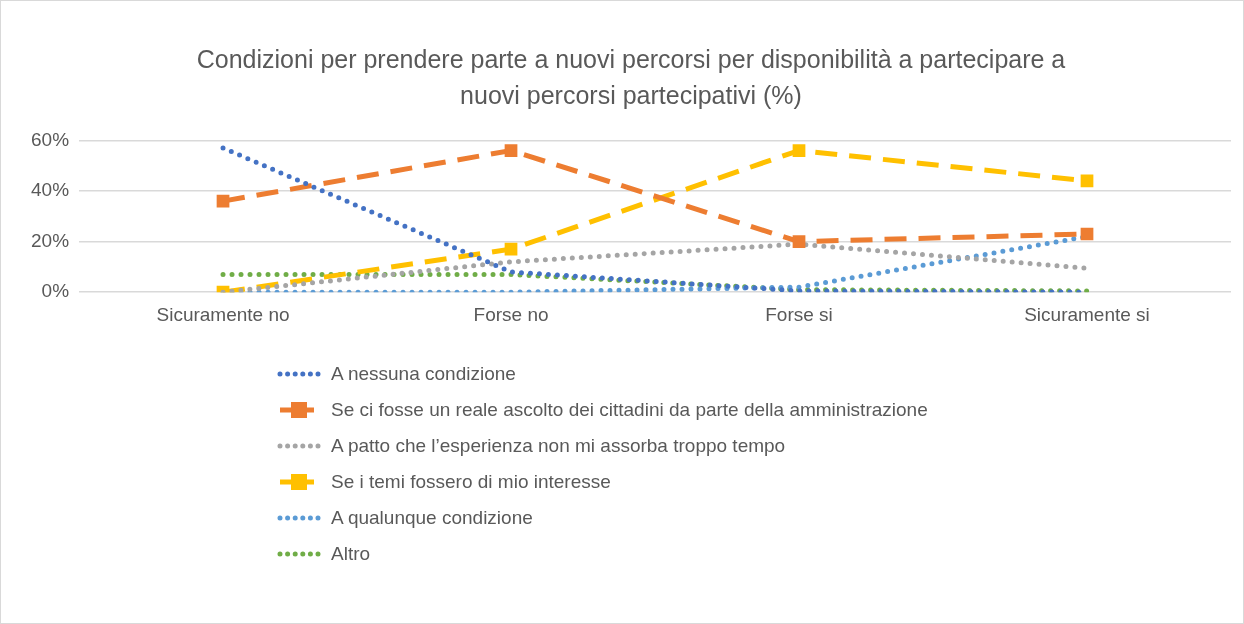 The width and height of the screenshot is (1244, 624). What do you see at coordinates (351, 554) in the screenshot?
I see `legend-label: Altro` at bounding box center [351, 554].